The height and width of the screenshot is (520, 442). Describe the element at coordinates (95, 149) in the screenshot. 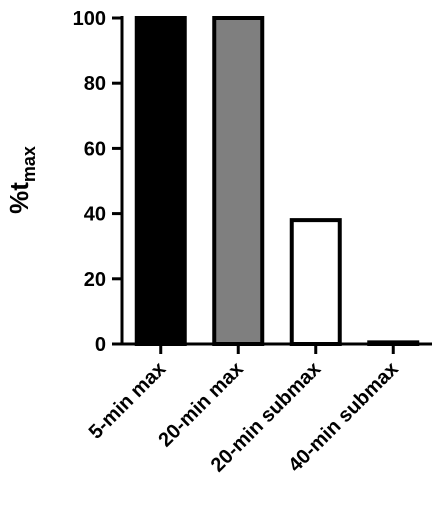

I see `y-tick-label: 60` at that location.